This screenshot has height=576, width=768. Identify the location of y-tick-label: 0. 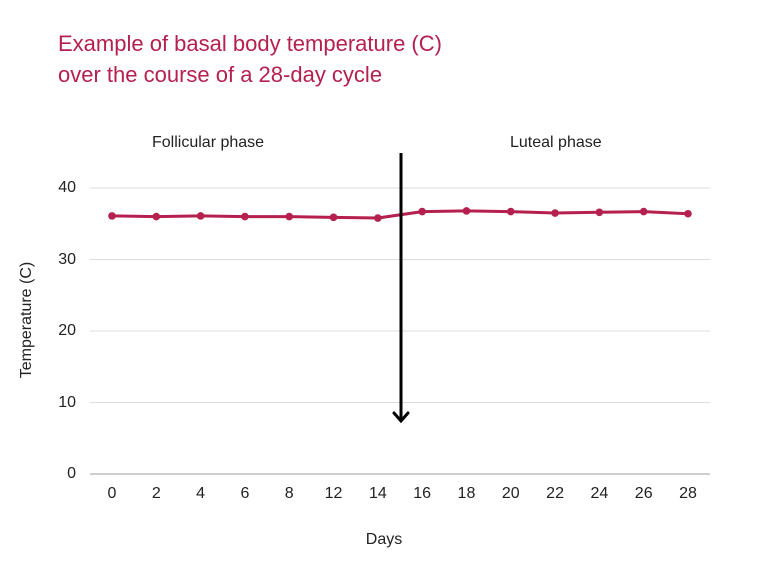
(71, 473).